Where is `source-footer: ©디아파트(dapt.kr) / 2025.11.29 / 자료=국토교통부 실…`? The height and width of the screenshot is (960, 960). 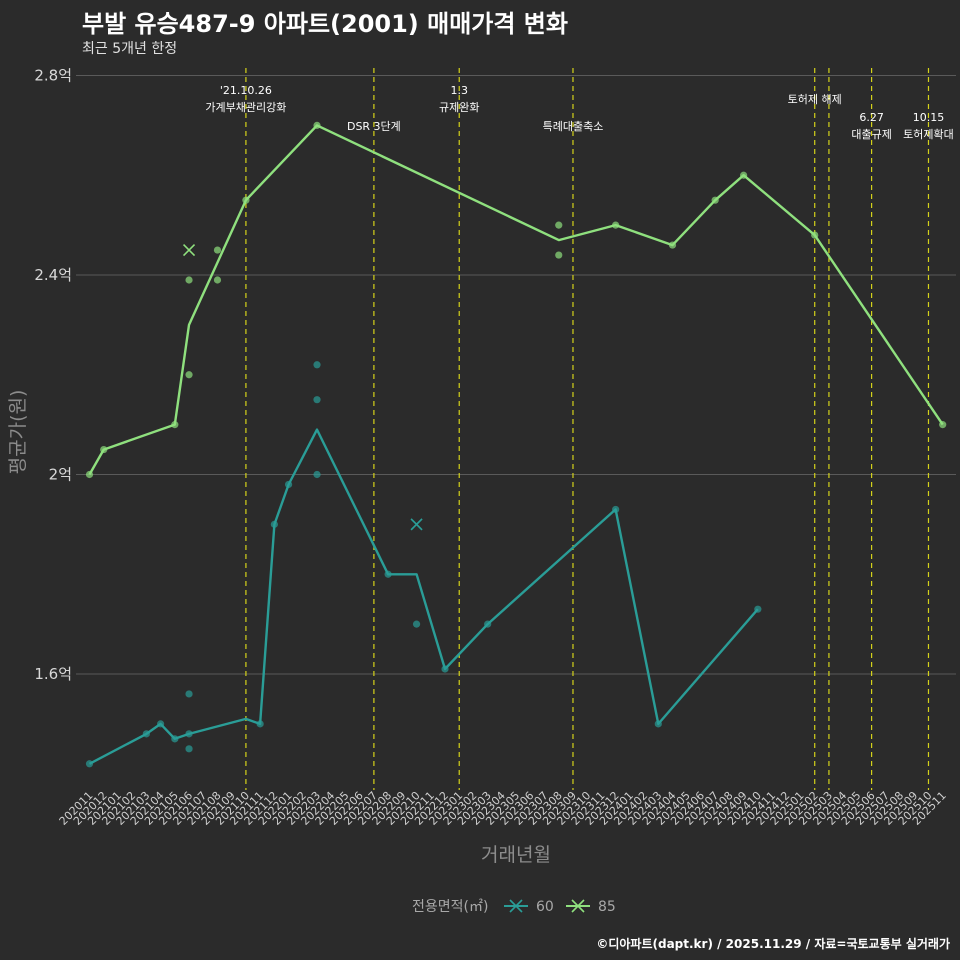
source-footer: ©디아파트(dapt.kr) / 2025.11.29 / 자료=국토교통부 실… is located at coordinates (773, 944).